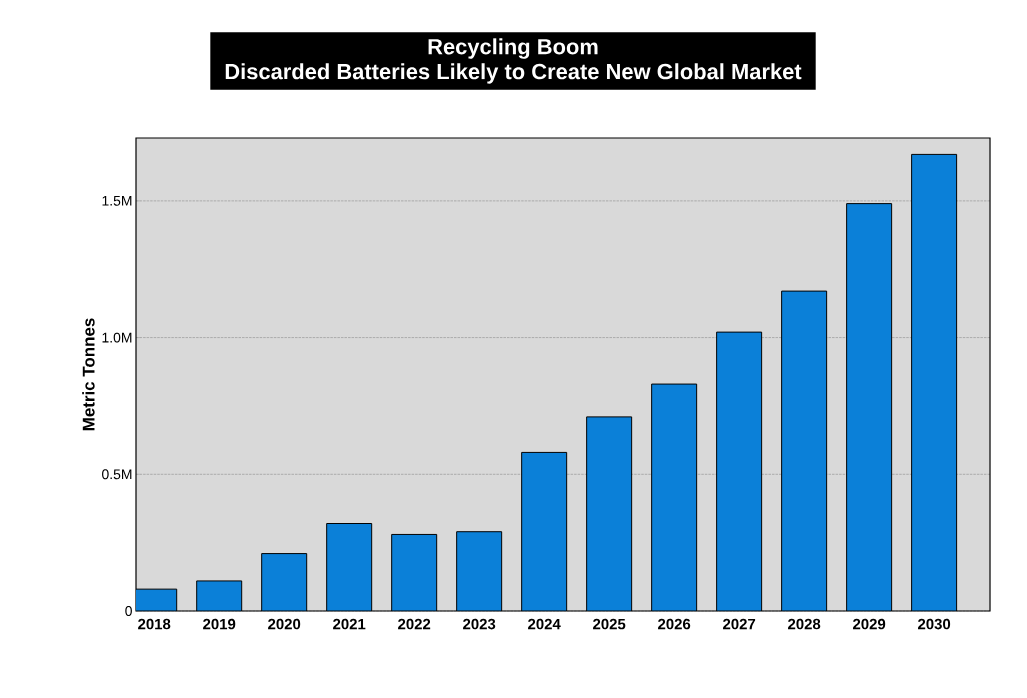 This screenshot has width=1027, height=698. Describe the element at coordinates (117, 474) in the screenshot. I see `y-tick-label: 0.5M` at that location.